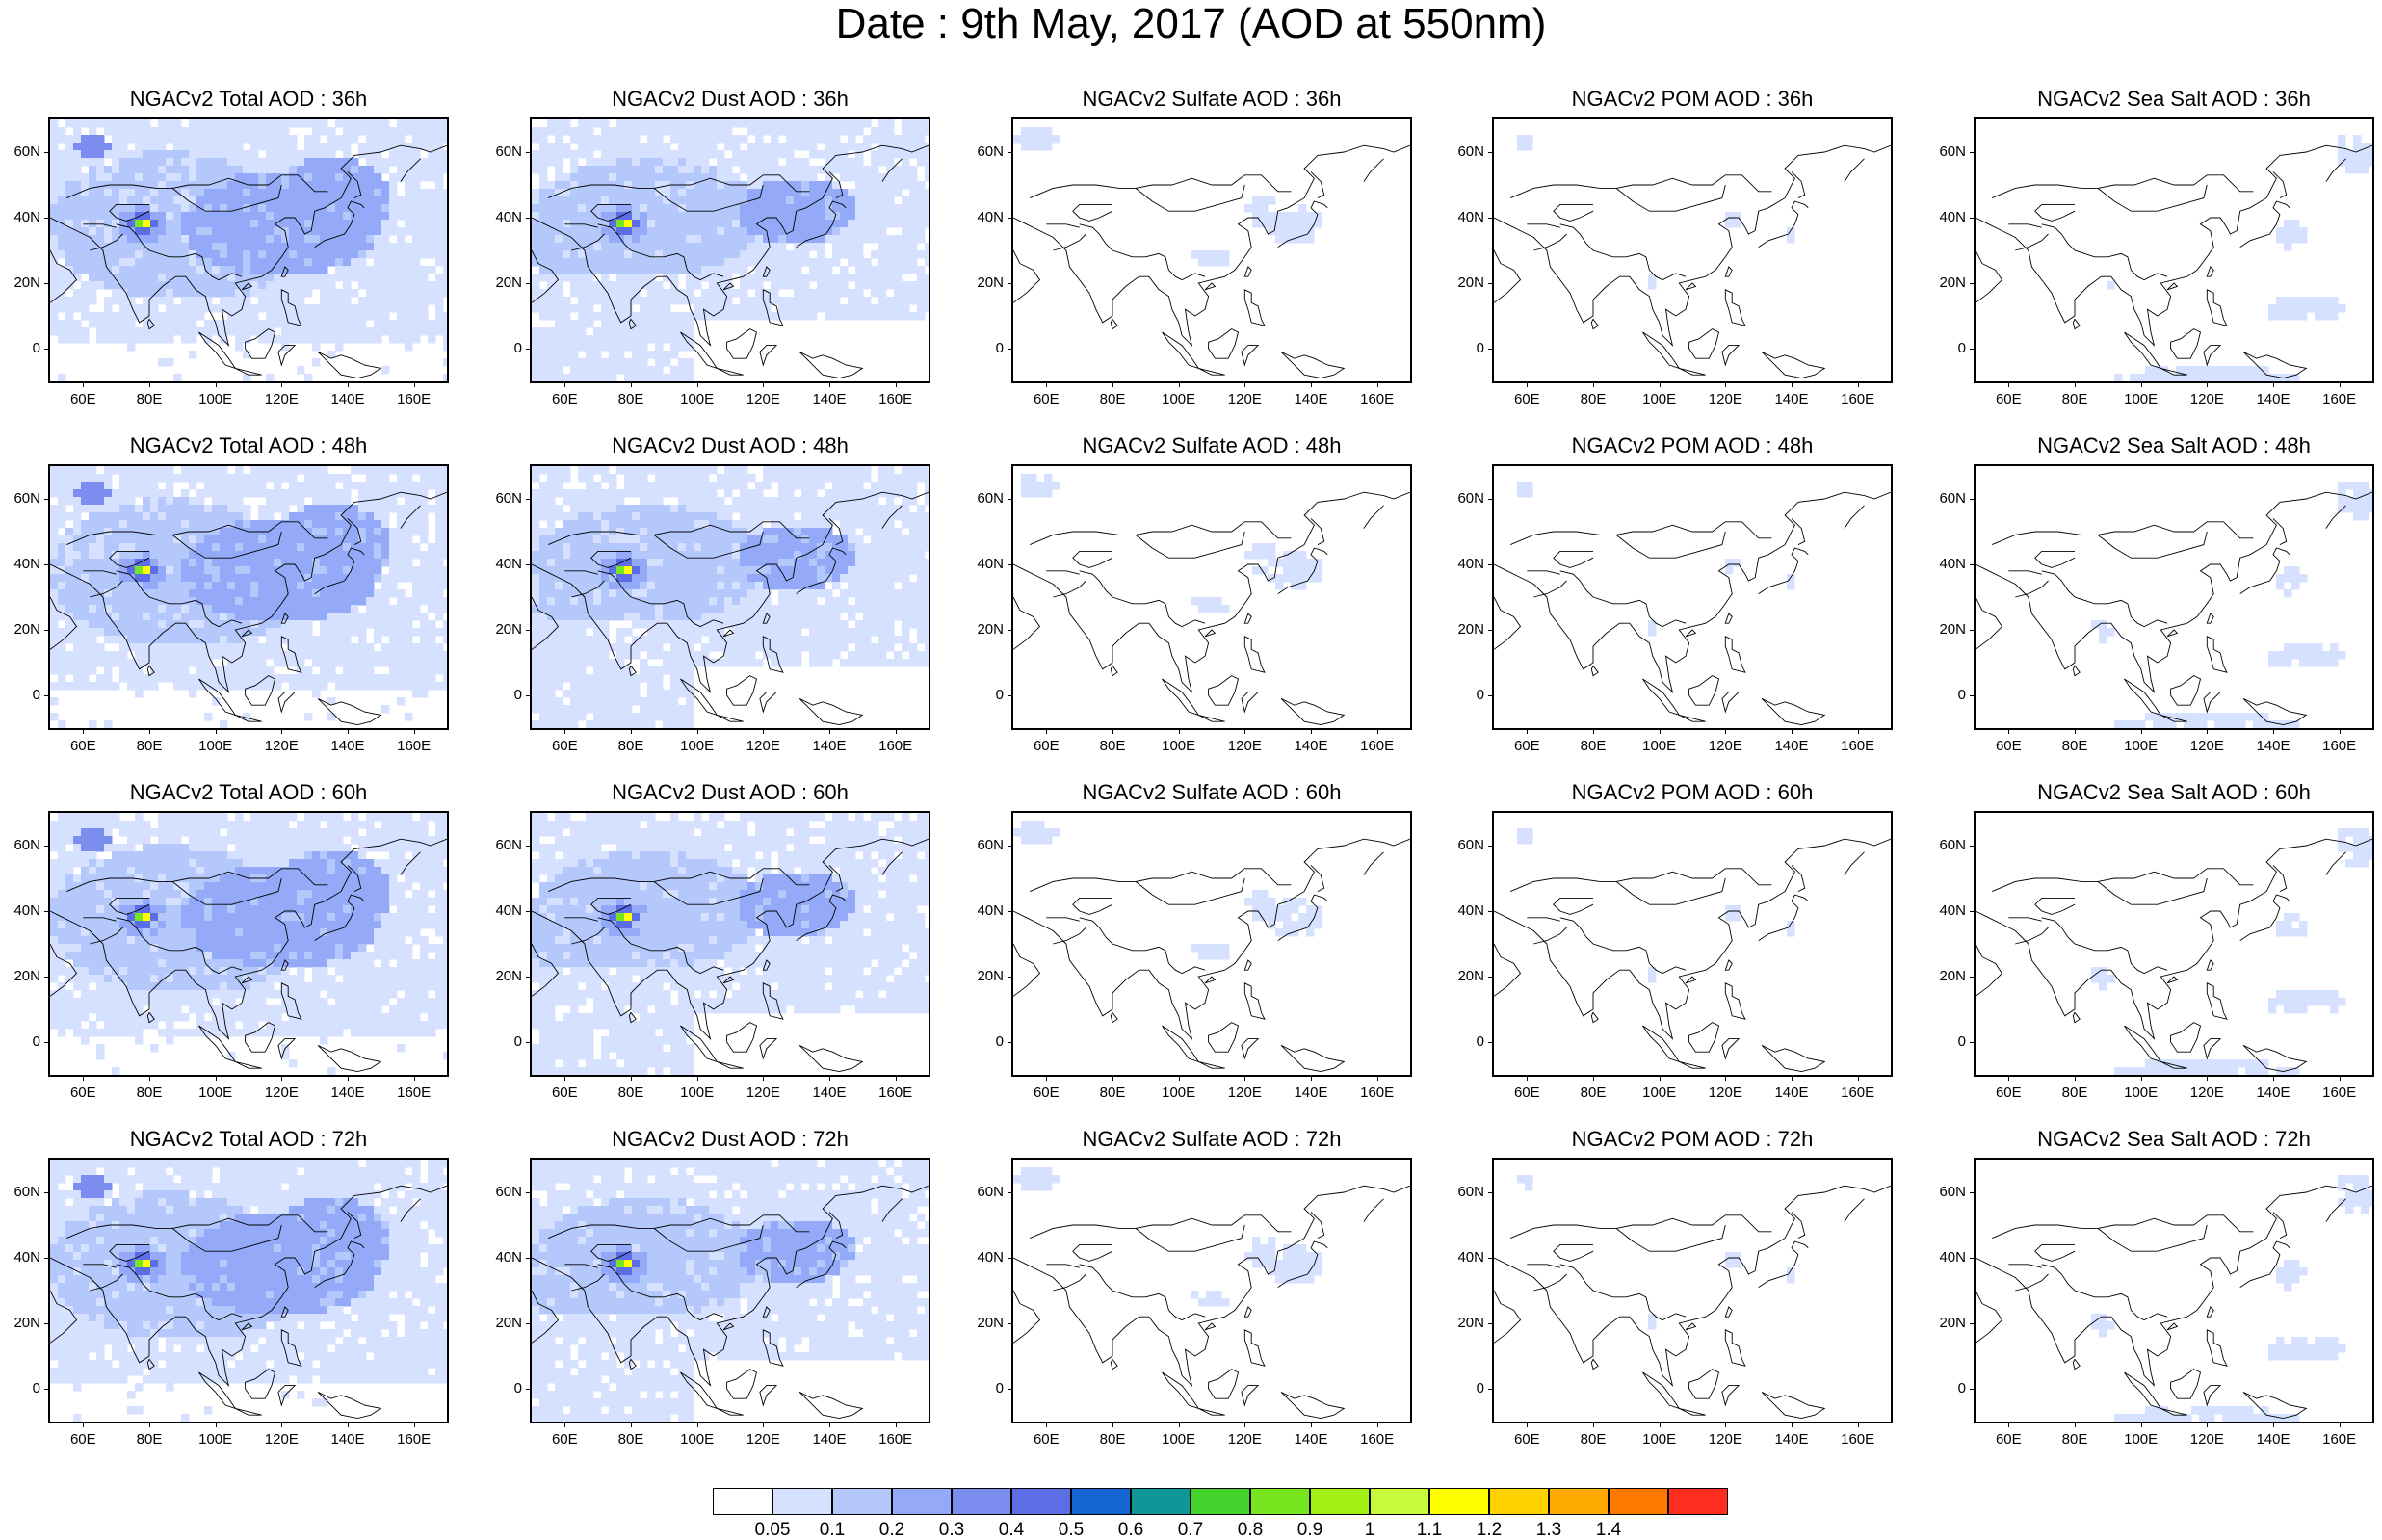  What do you see at coordinates (414, 746) in the screenshot?
I see `lon-tick-label: 160E` at bounding box center [414, 746].